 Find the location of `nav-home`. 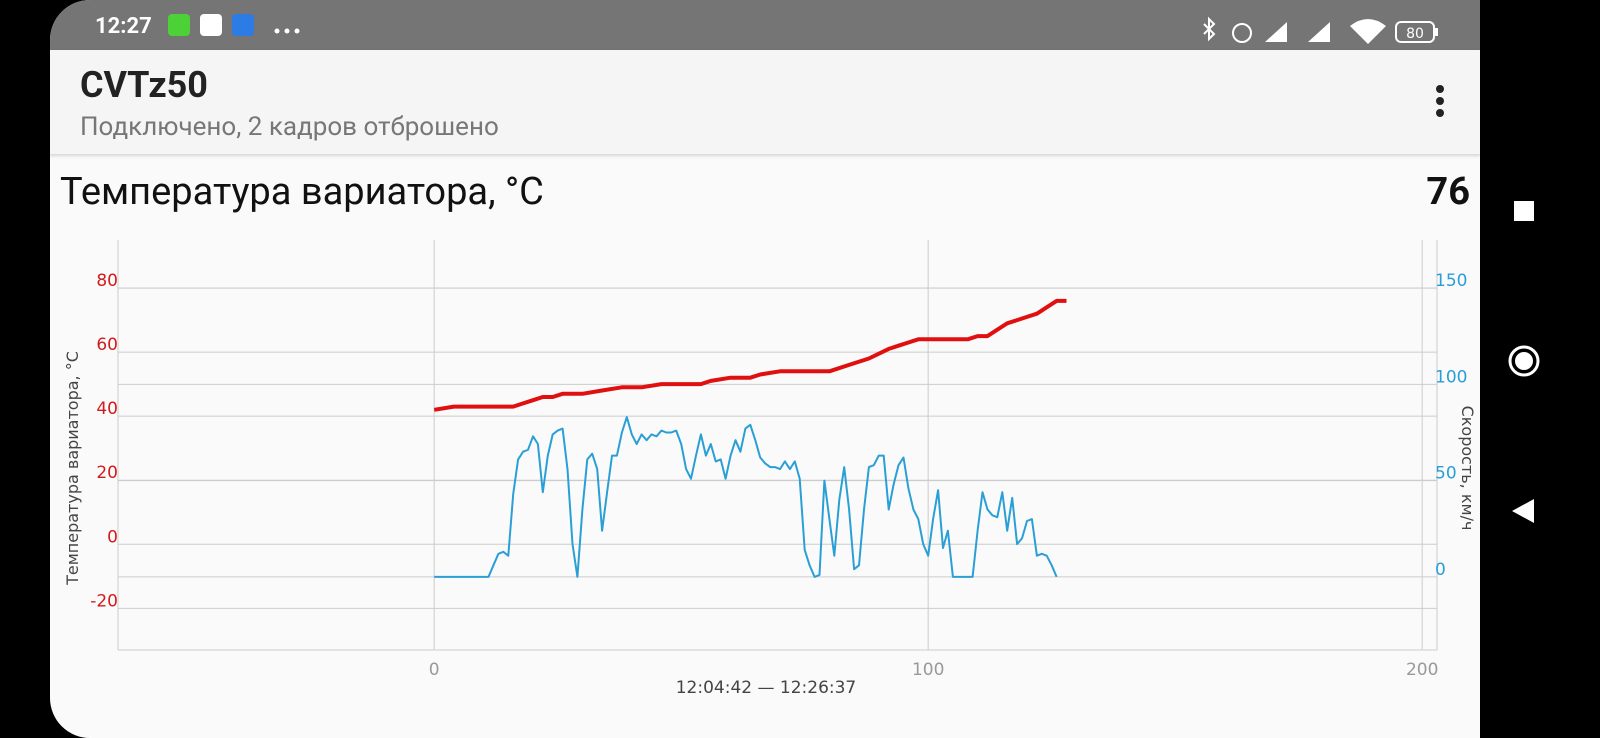

nav-home is located at coordinates (1524, 361).